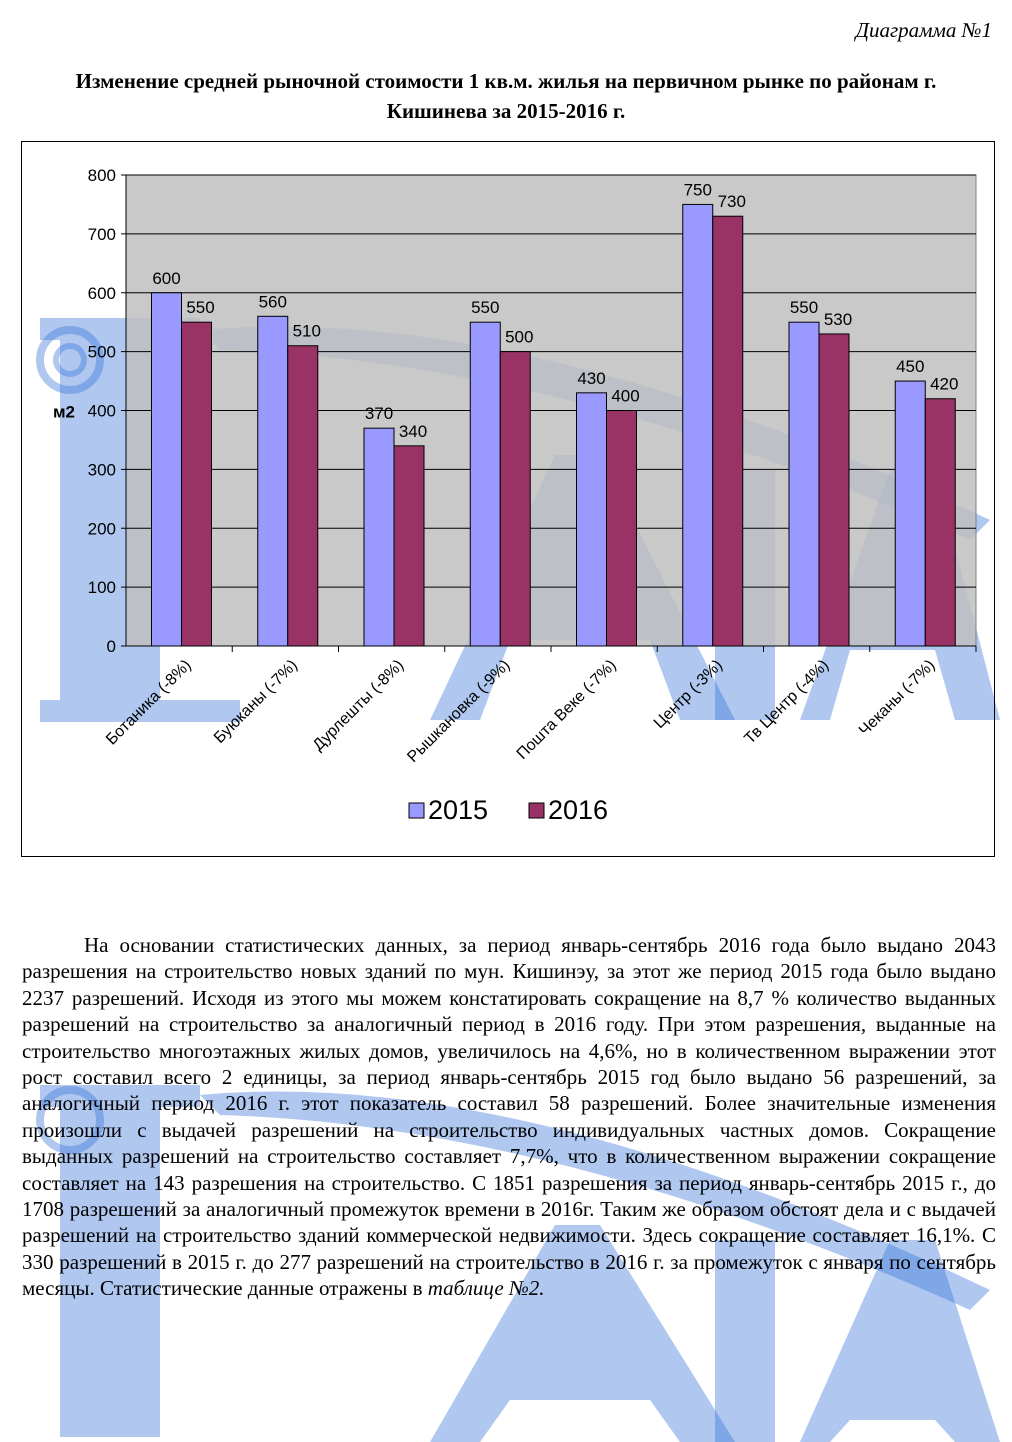 Image resolution: width=1012 pixels, height=1442 pixels. What do you see at coordinates (307, 331) in the screenshot?
I see `data-label-2016: 510` at bounding box center [307, 331].